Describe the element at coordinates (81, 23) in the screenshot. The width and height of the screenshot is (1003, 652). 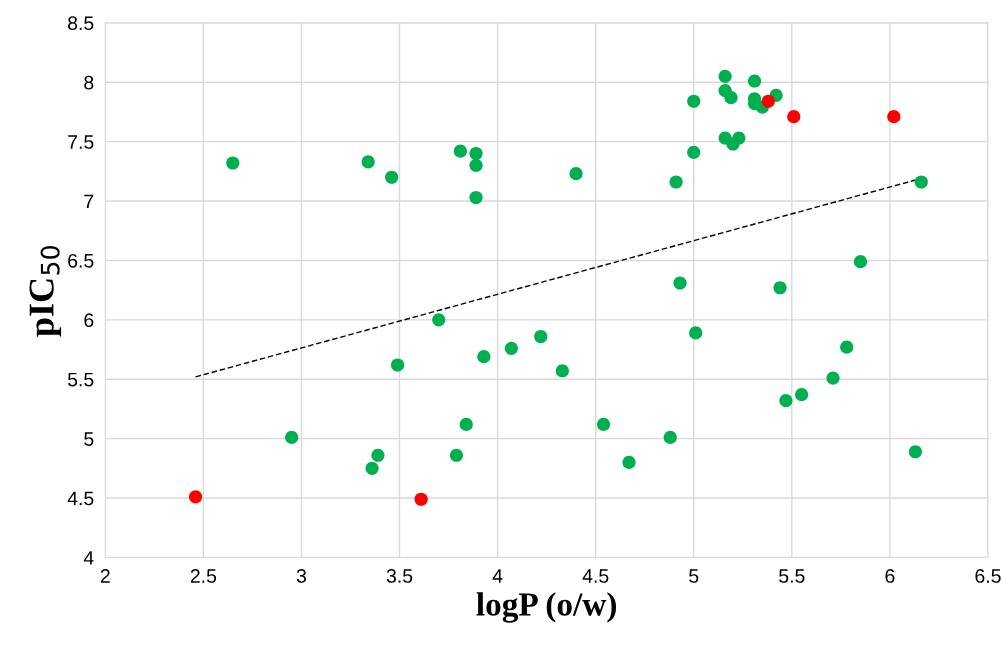
I see `y-tick-label: 8.5` at that location.